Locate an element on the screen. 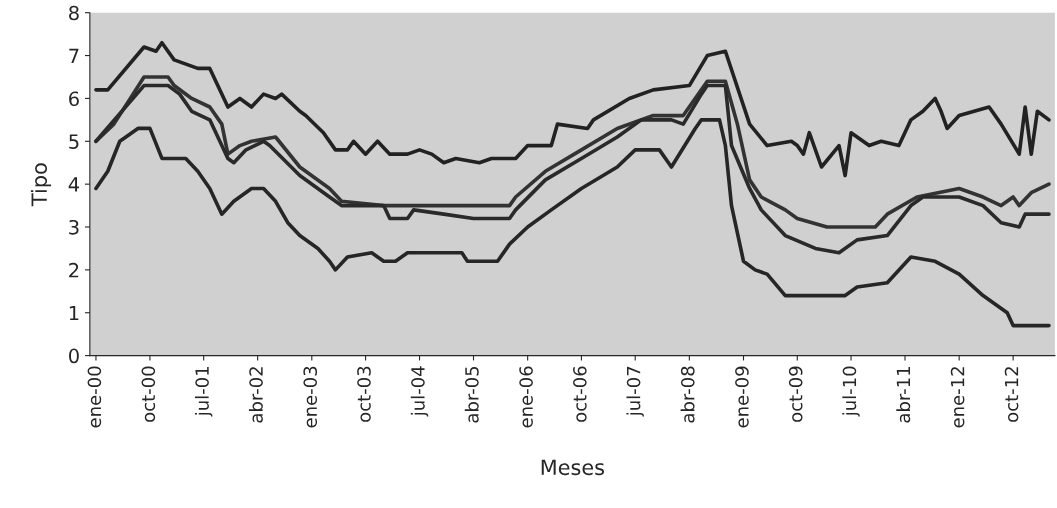 The width and height of the screenshot is (1057, 508). x-tick-label: abr-05 is located at coordinates (471, 394).